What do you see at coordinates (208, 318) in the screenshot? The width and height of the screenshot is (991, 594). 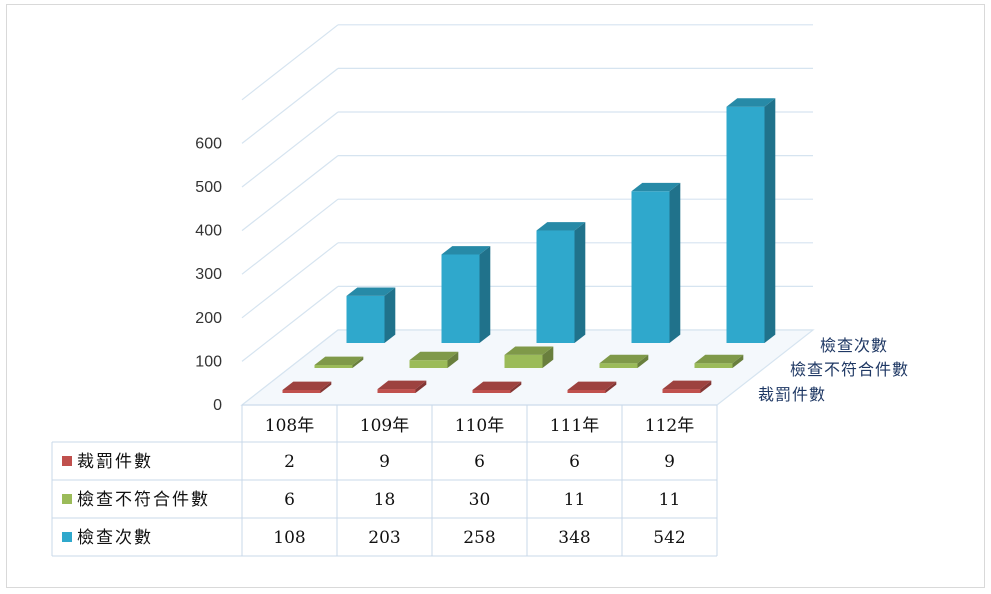 I see `y-tick-label: 200` at bounding box center [208, 318].